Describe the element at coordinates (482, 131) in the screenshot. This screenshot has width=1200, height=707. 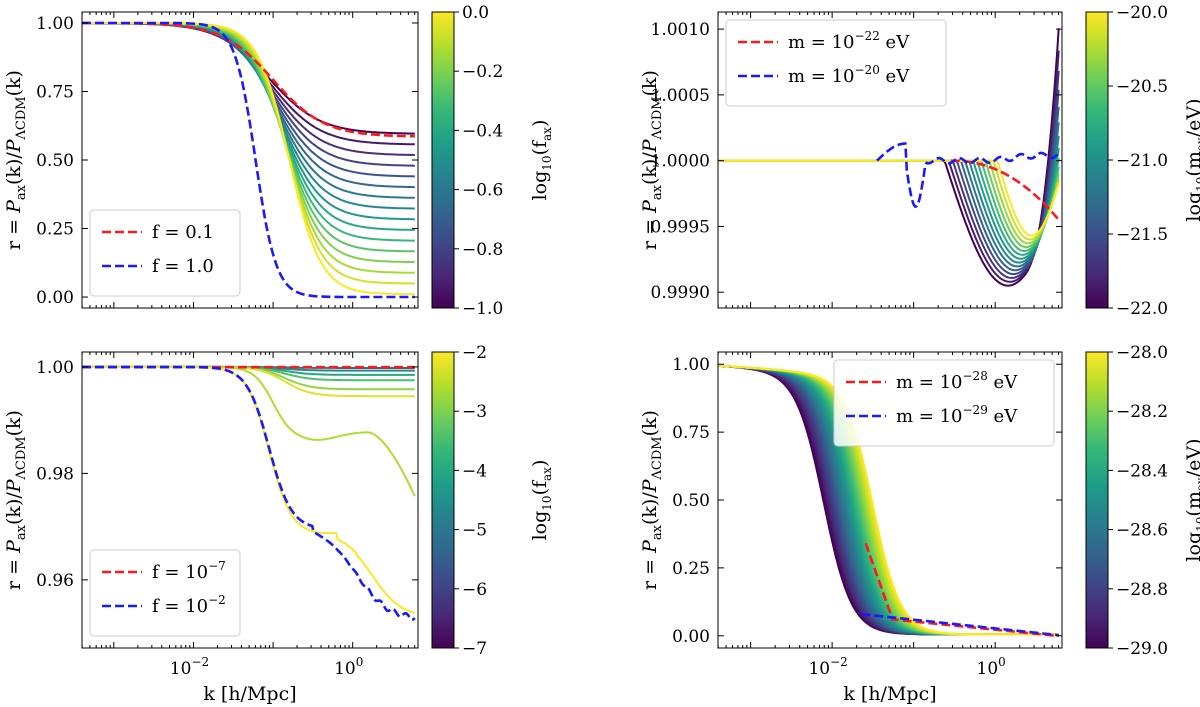
I see `colorbar-tick-label: −0.4` at that location.